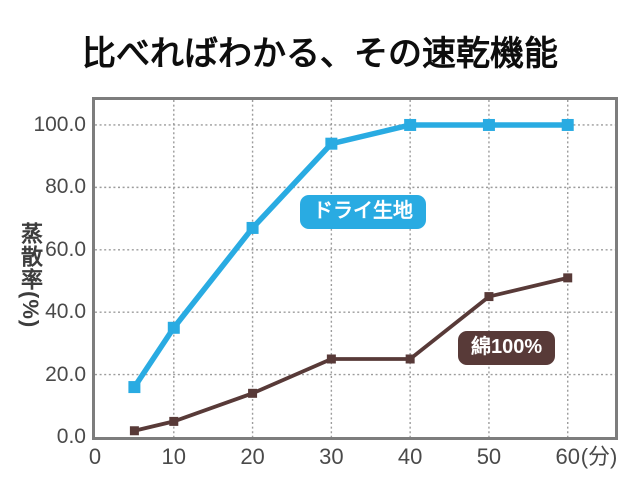  What do you see at coordinates (331, 456) in the screenshot?
I see `x-tick-label: 30` at bounding box center [331, 456].